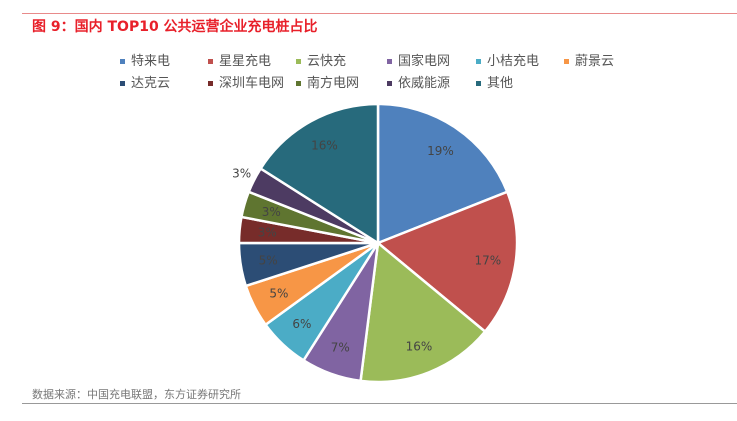 This screenshot has width=737, height=421. Describe the element at coordinates (340, 348) in the screenshot. I see `data-label: 7%` at that location.